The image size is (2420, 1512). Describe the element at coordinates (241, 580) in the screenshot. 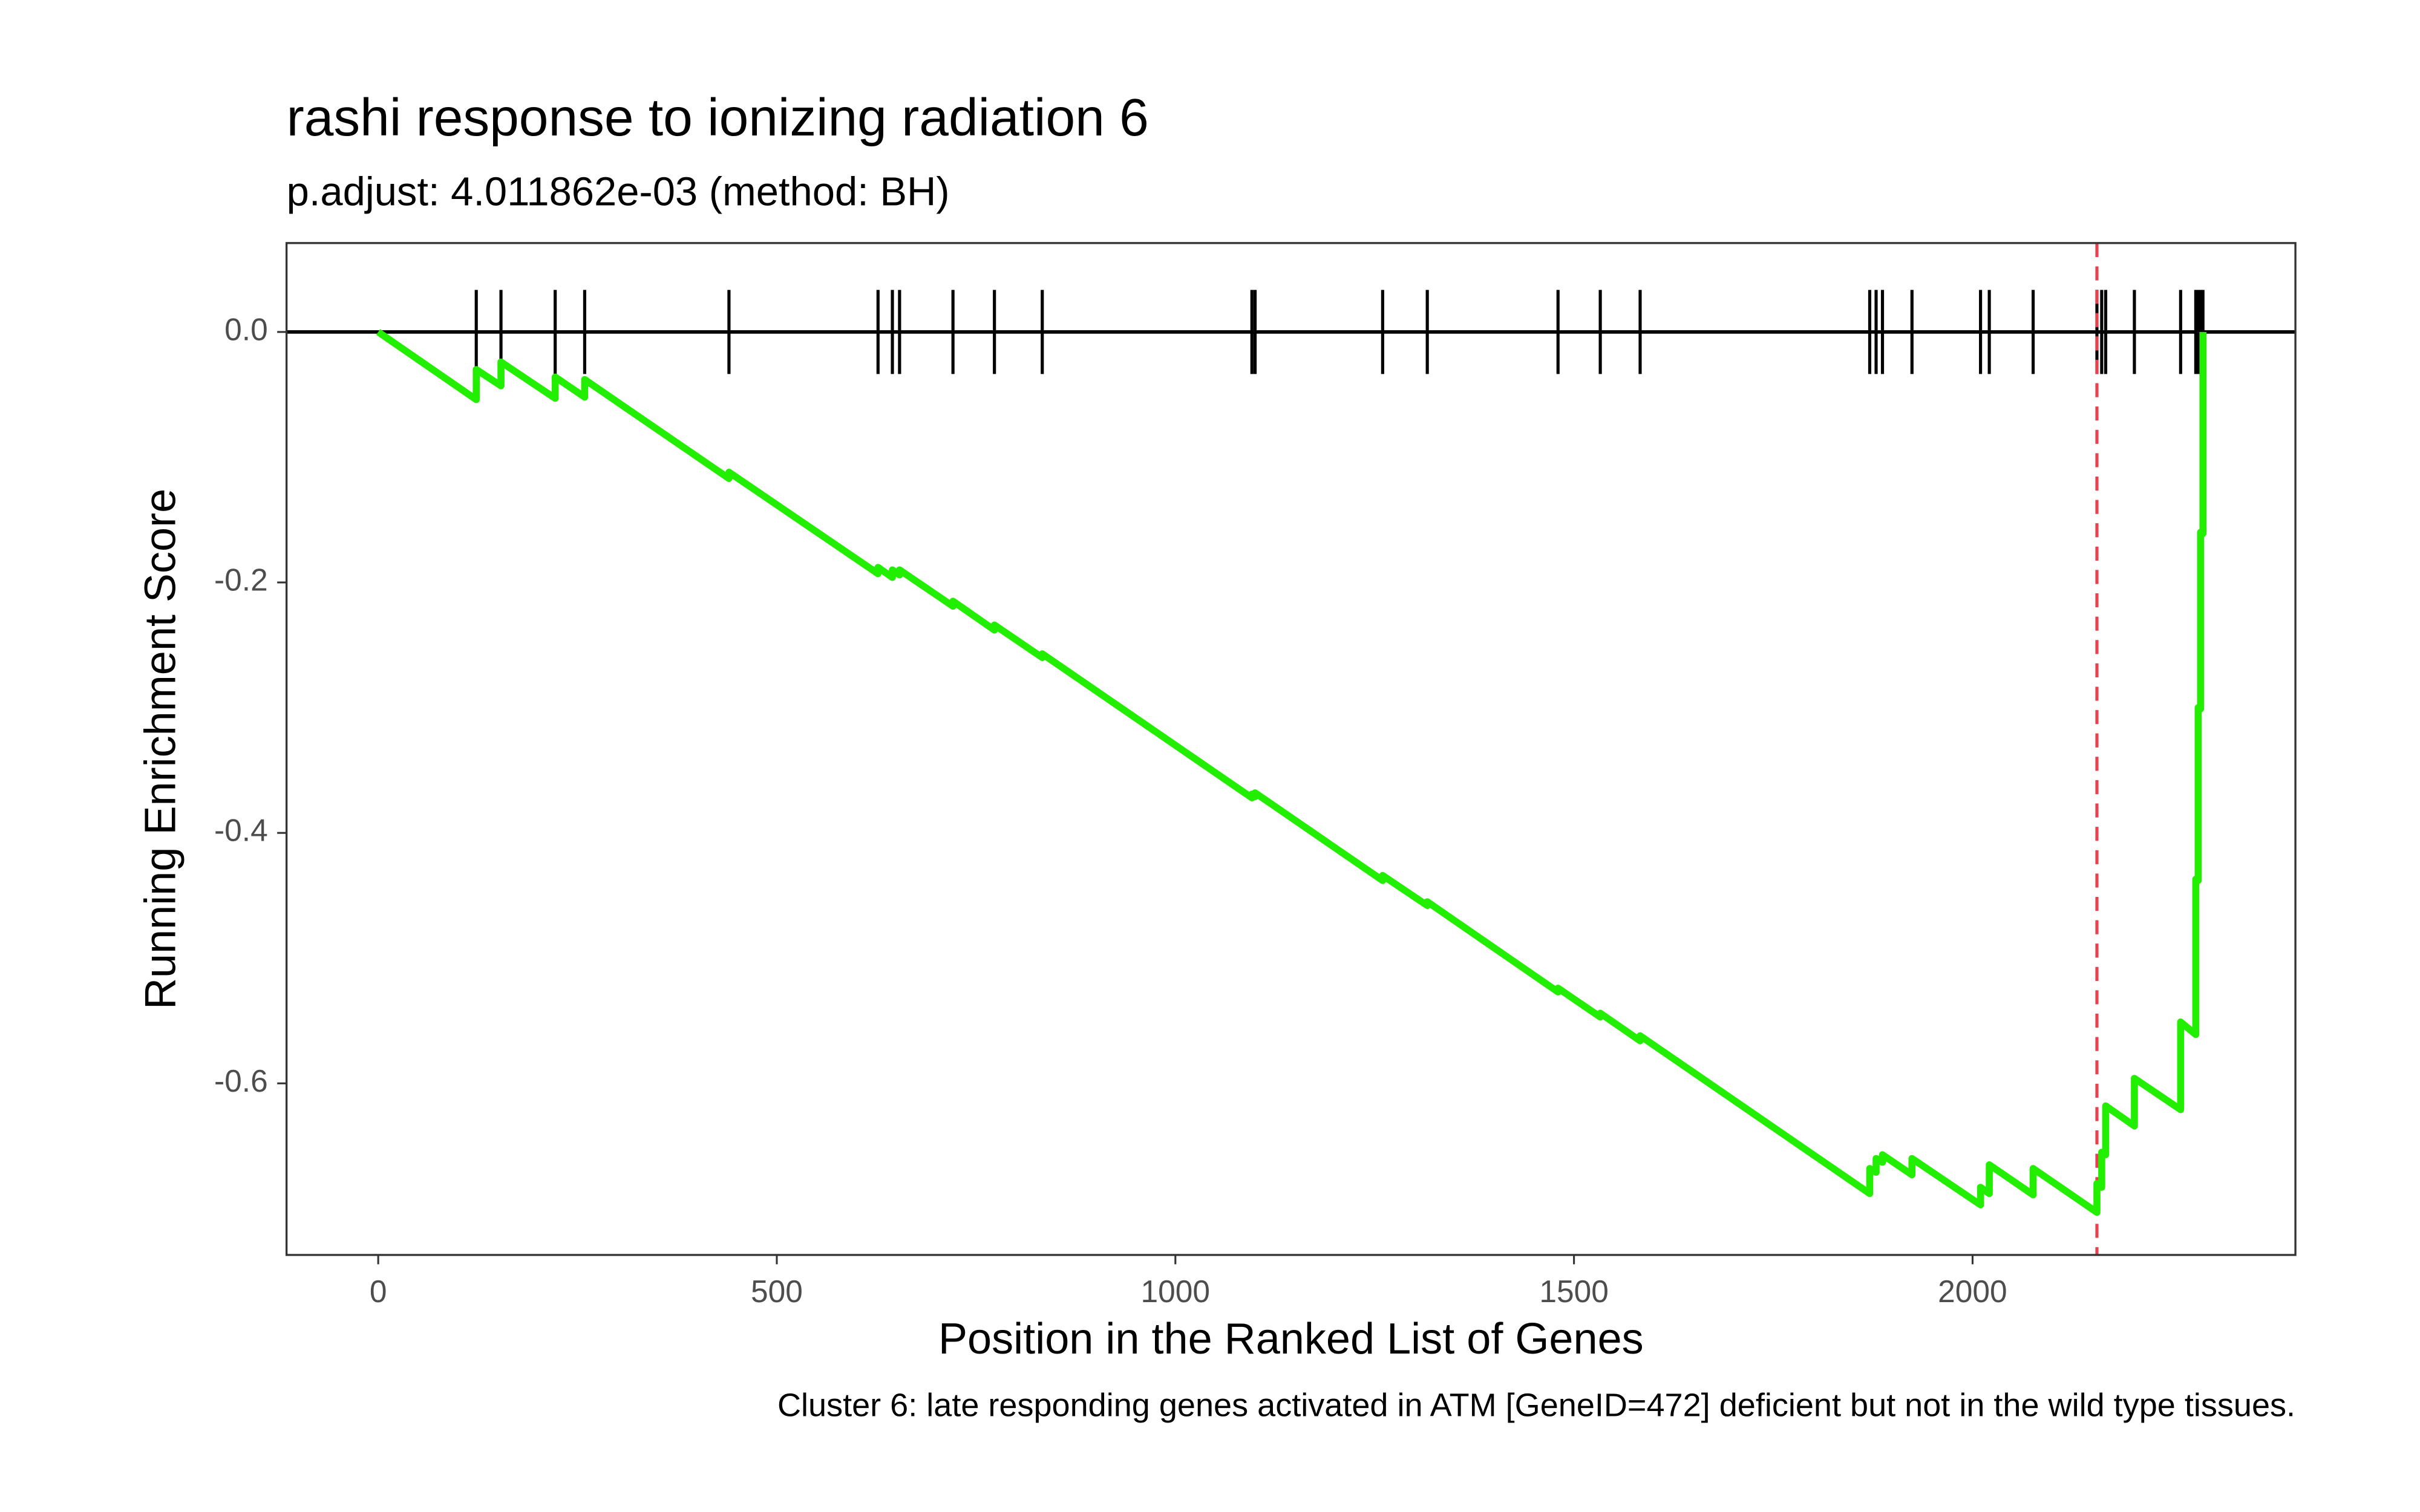

I see `y-tick-label: -0.2` at that location.